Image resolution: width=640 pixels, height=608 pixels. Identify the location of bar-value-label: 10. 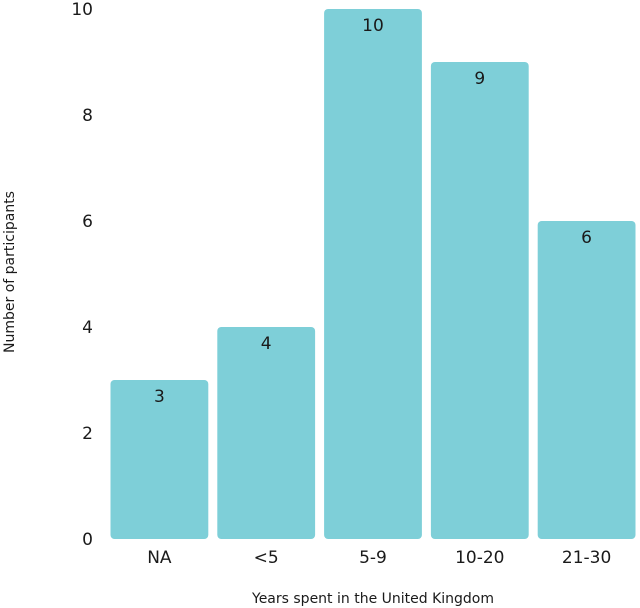
(373, 26).